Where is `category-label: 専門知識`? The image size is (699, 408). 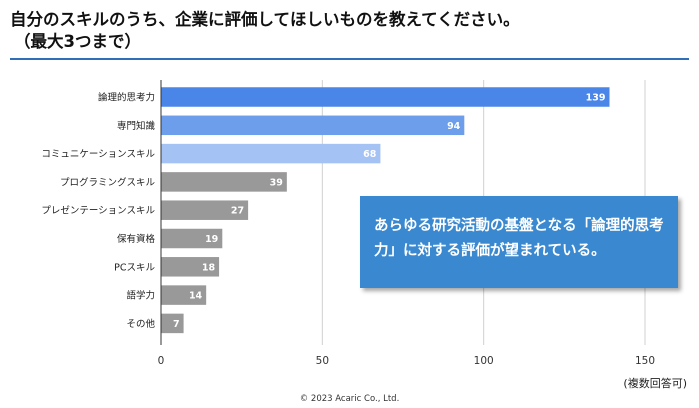
category-label: 専門知識 is located at coordinates (136, 126).